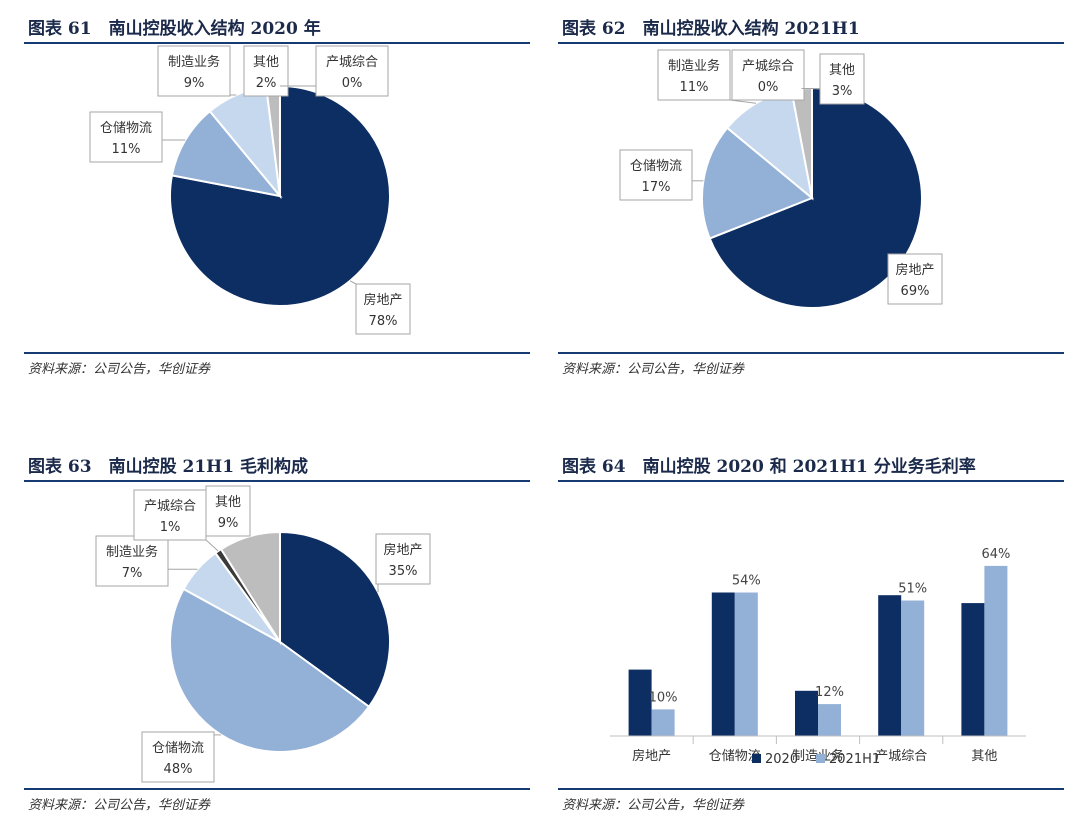 This screenshot has width=1080, height=826. What do you see at coordinates (383, 321) in the screenshot?
I see `slice-value-real-estate: 78%` at bounding box center [383, 321].